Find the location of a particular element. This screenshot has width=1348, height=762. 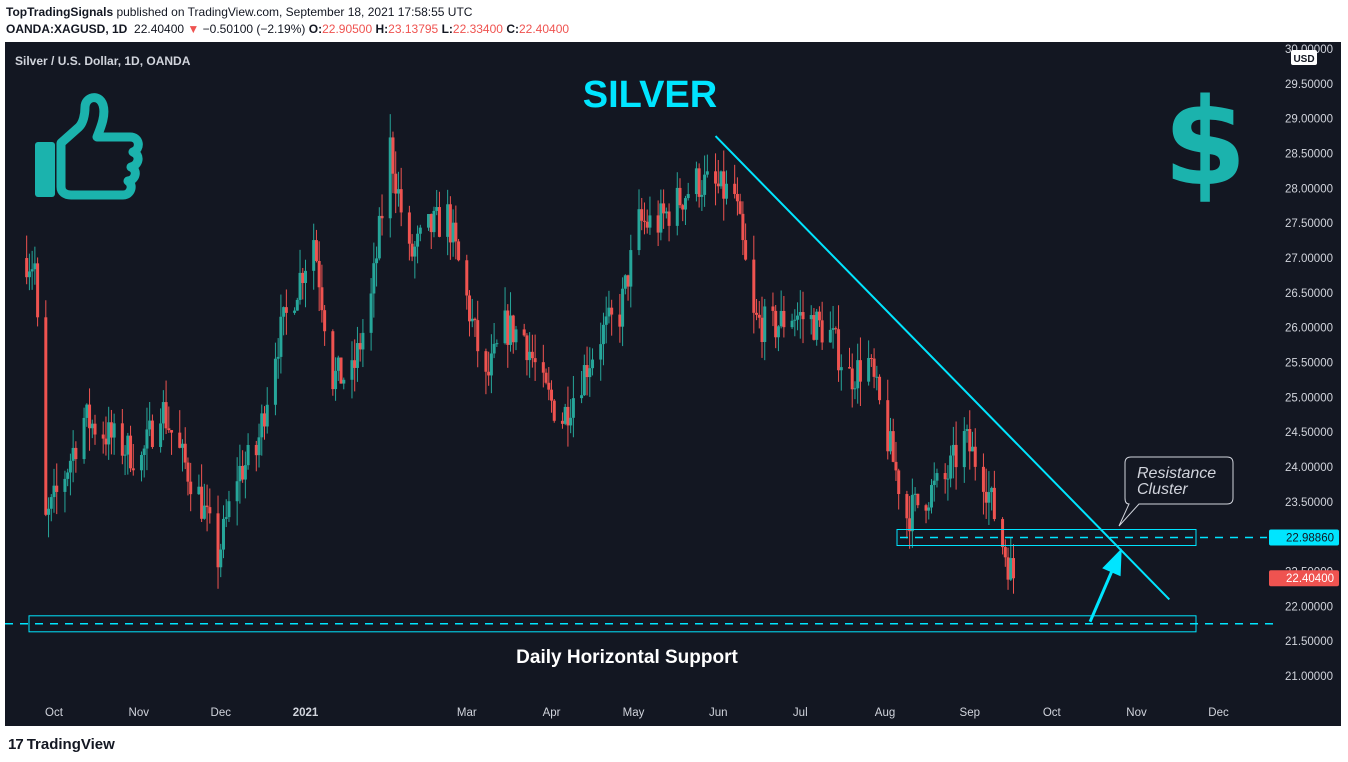

y-tick-label: 29.00000 is located at coordinates (1309, 120).